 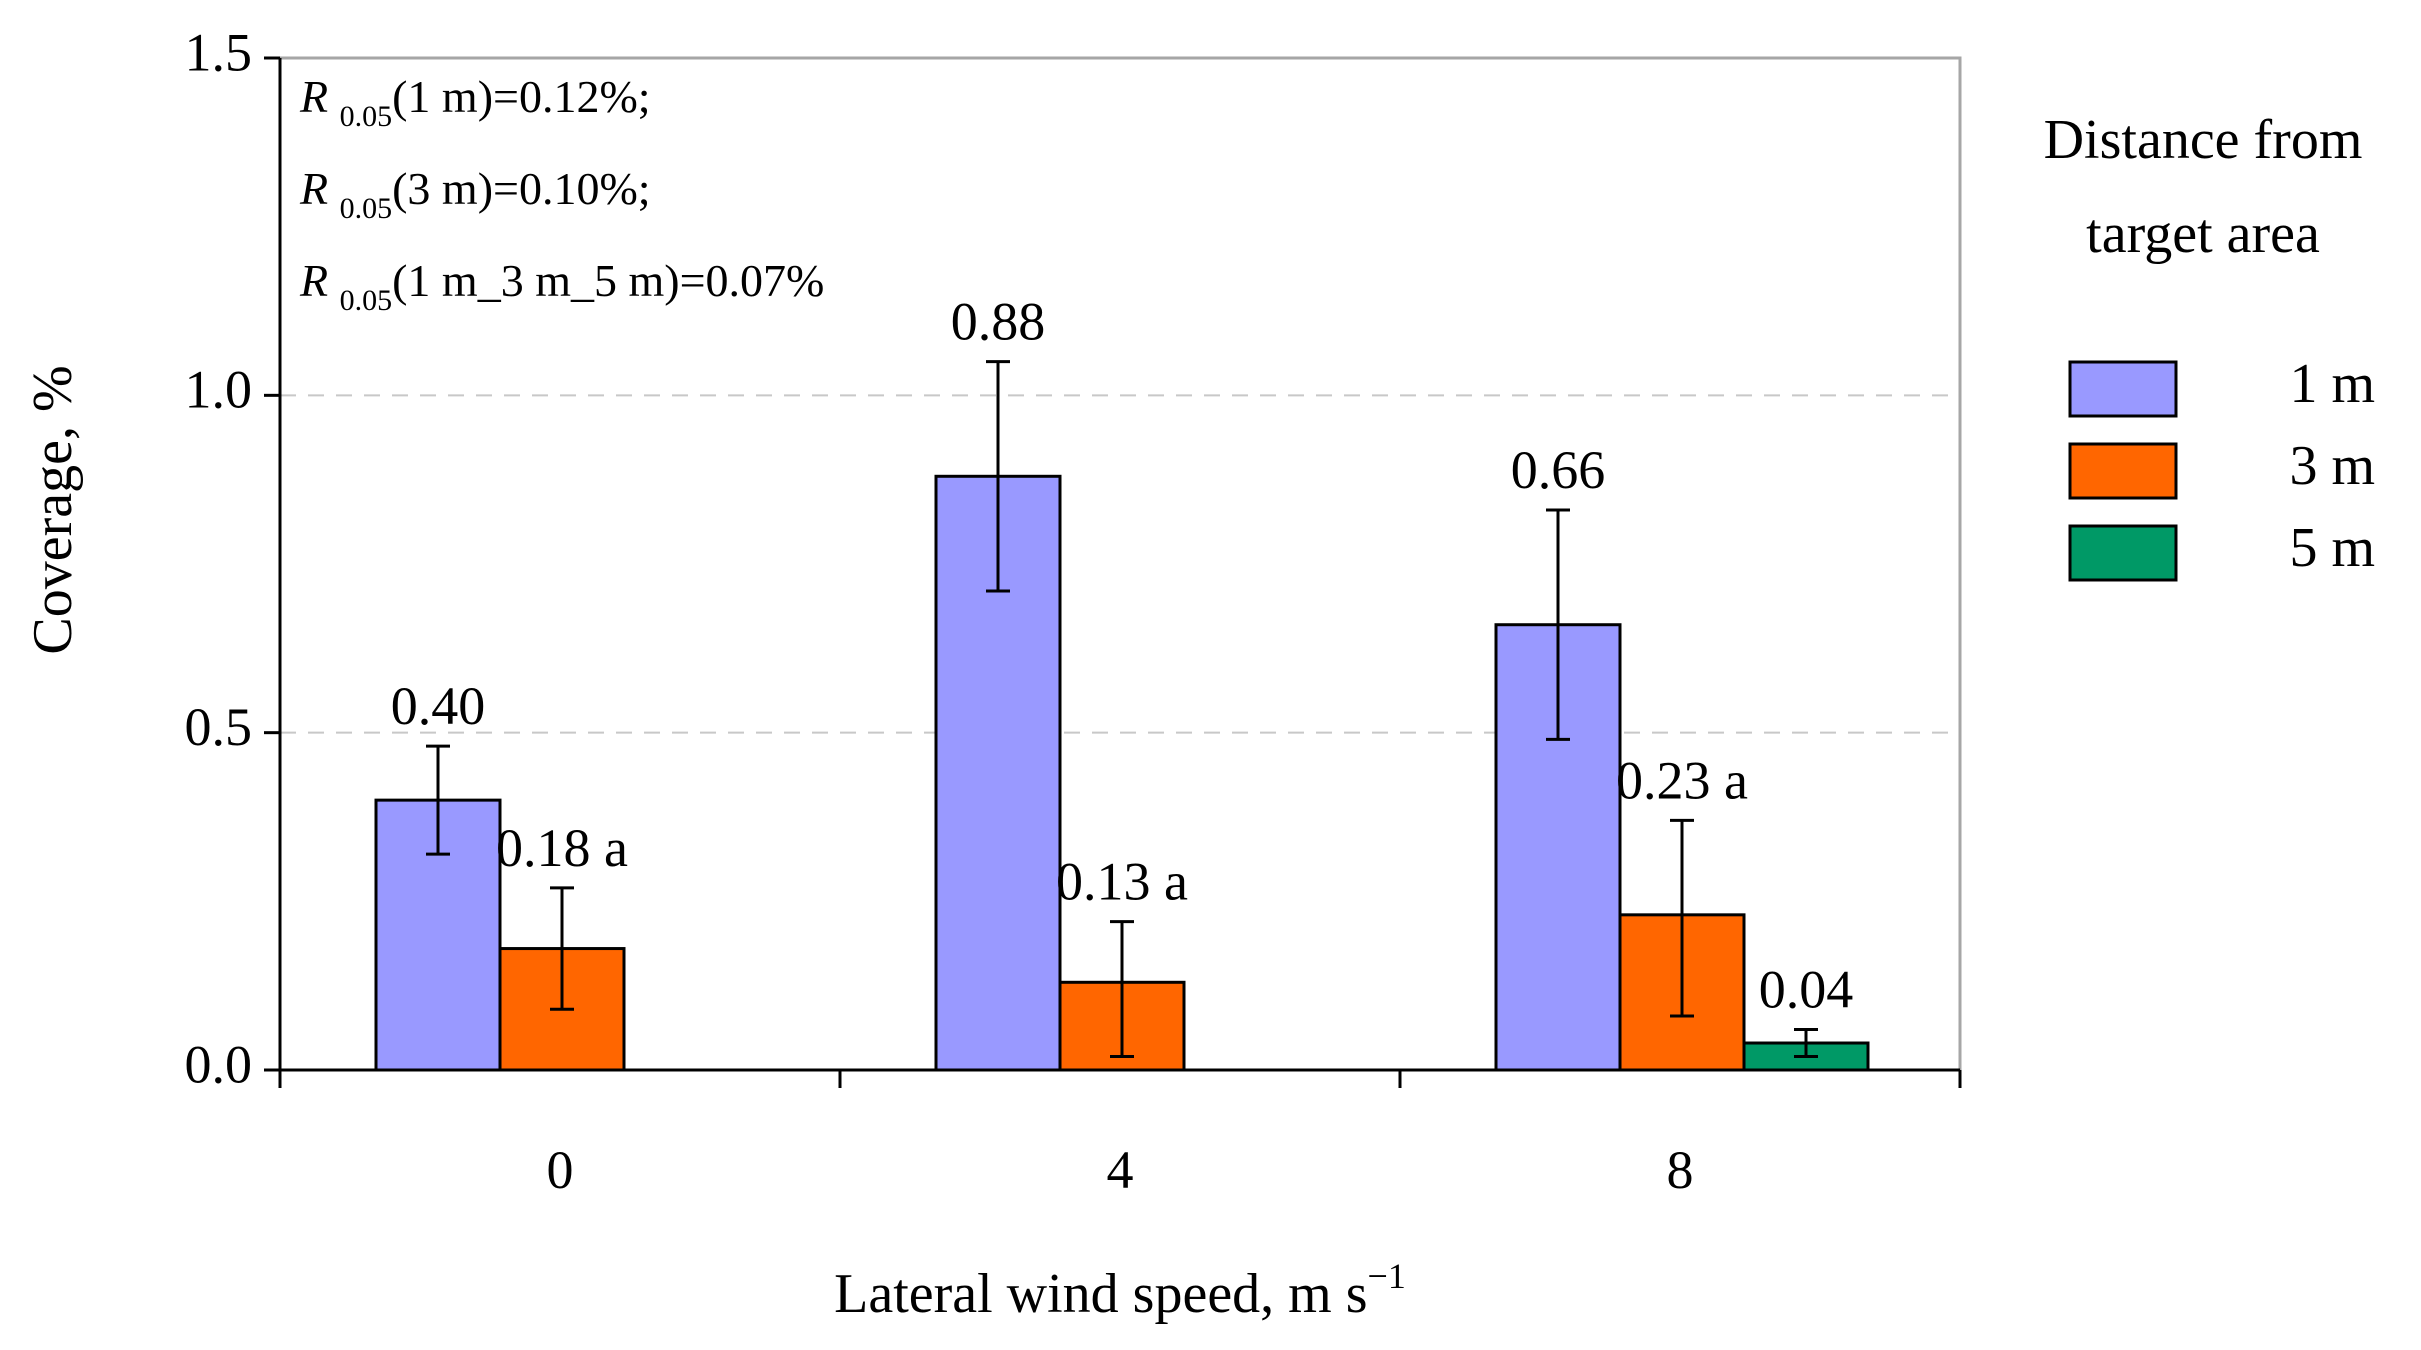 I want to click on y-tick-label: 1.0, so click(x=219, y=390).